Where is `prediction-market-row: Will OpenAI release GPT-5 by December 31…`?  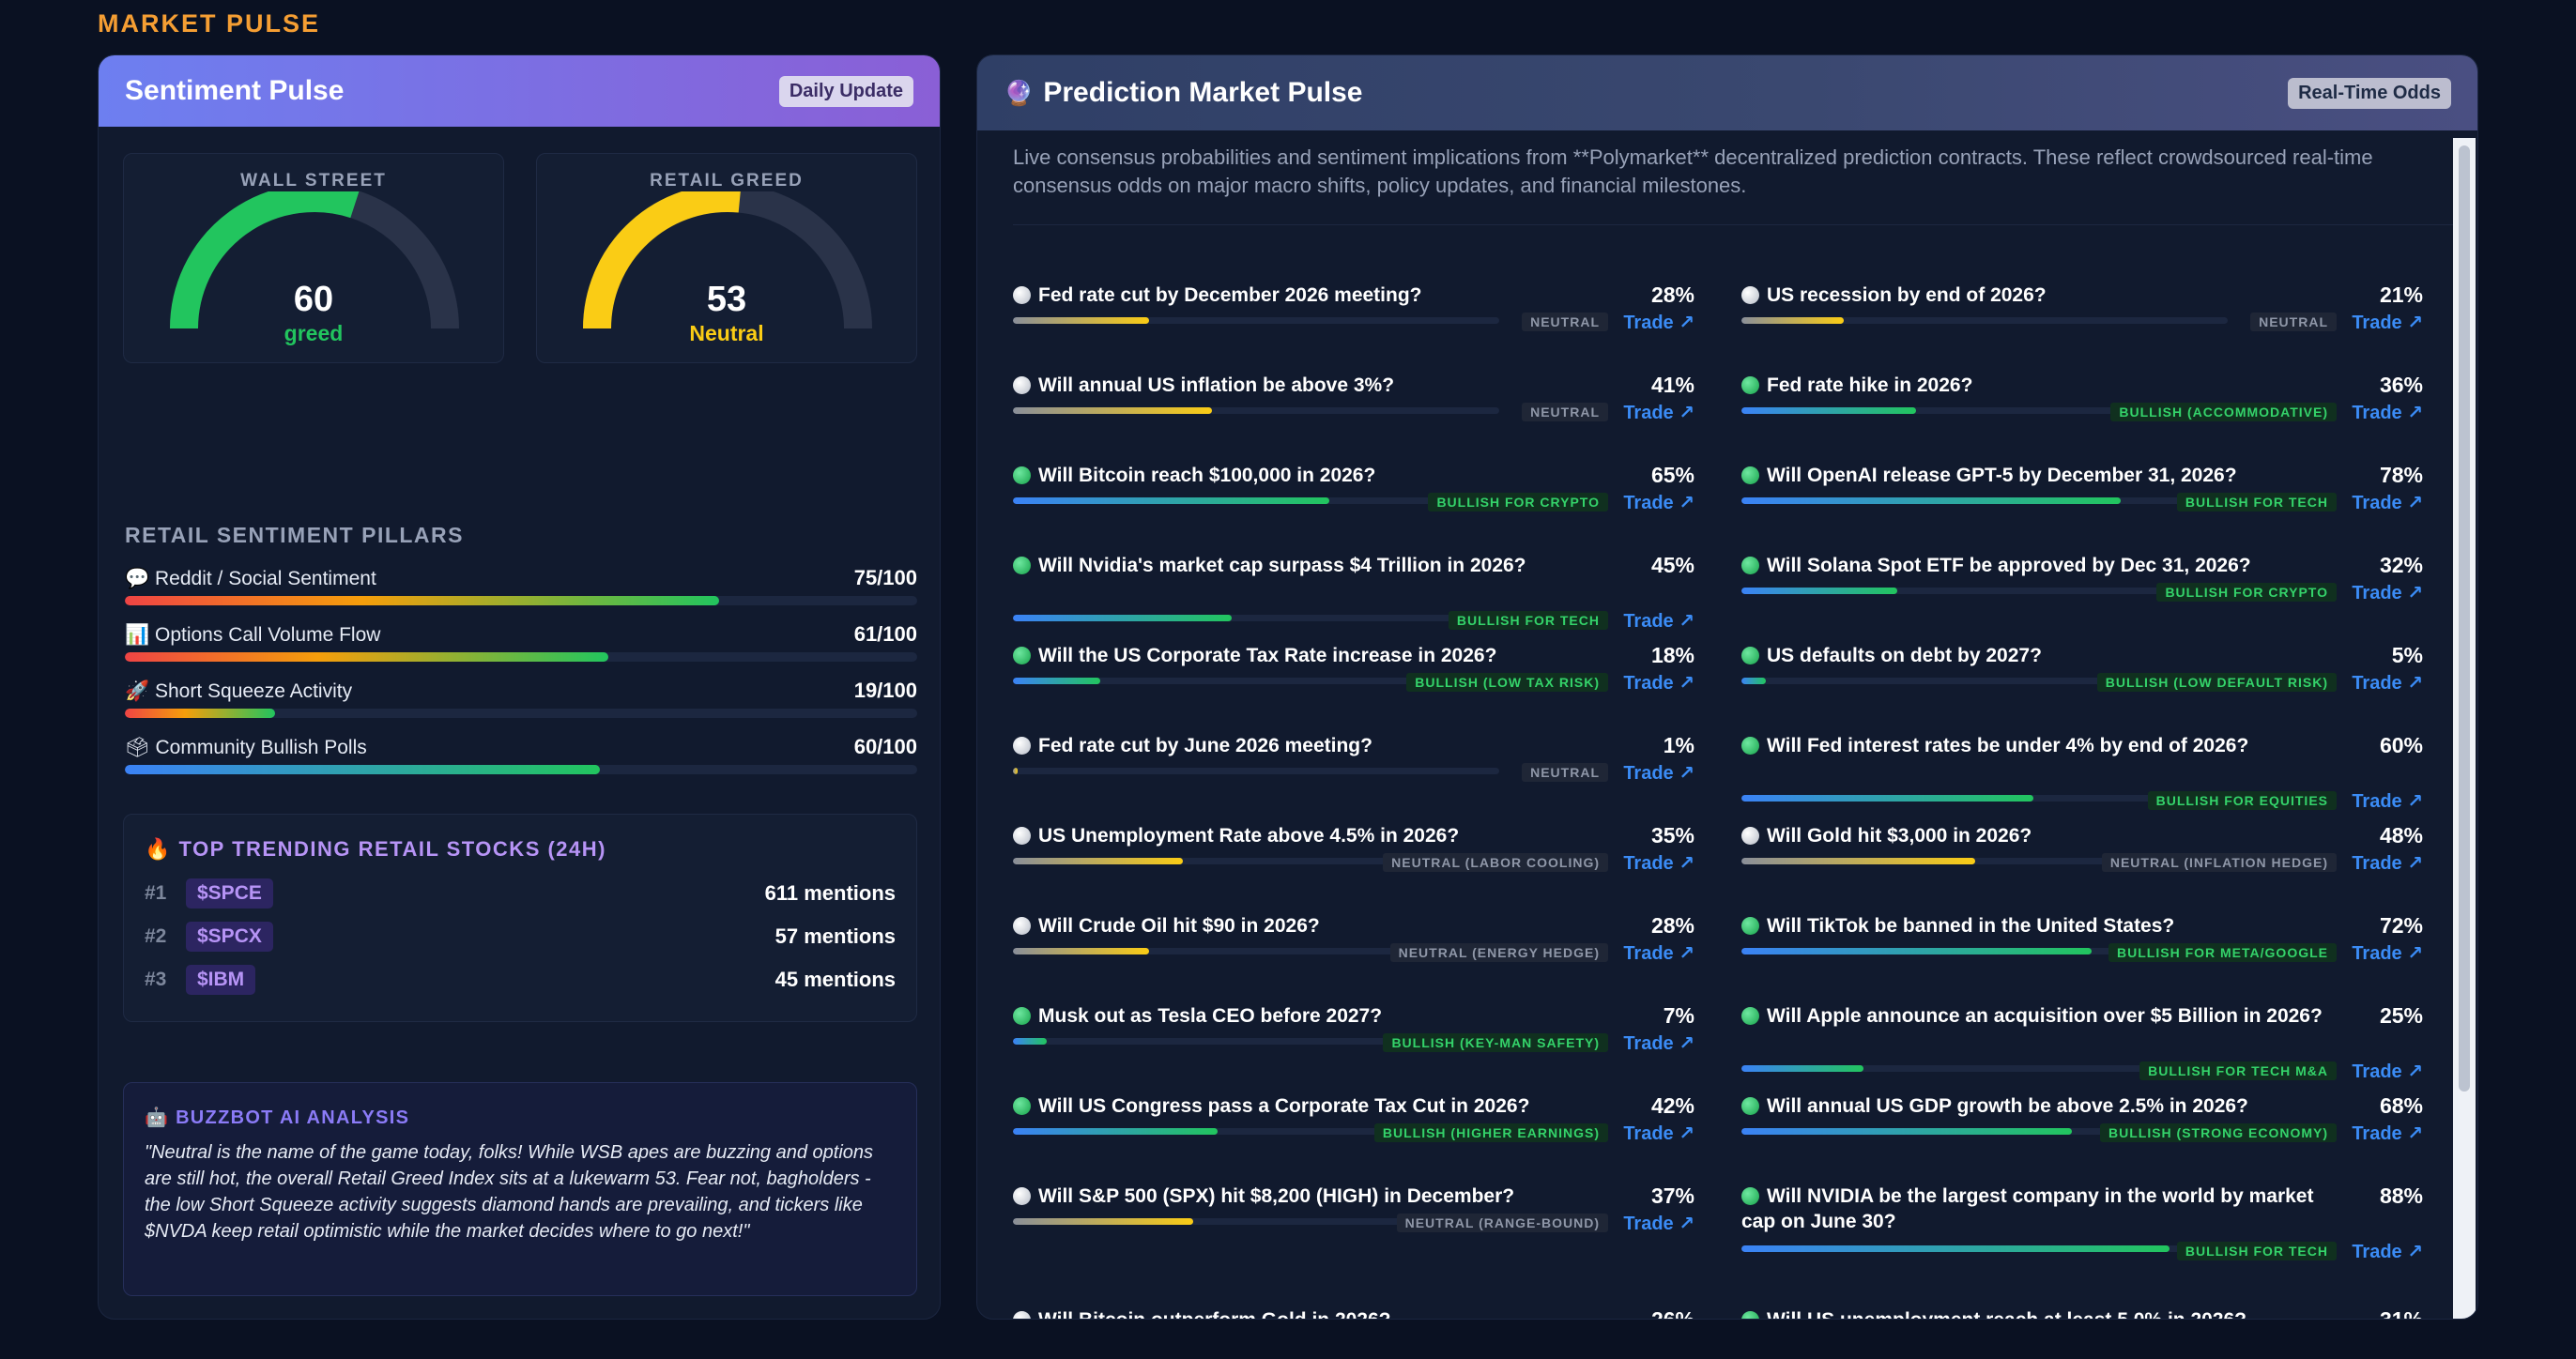
prediction-market-row: Will OpenAI release GPT-5 by December 31… is located at coordinates (2082, 505).